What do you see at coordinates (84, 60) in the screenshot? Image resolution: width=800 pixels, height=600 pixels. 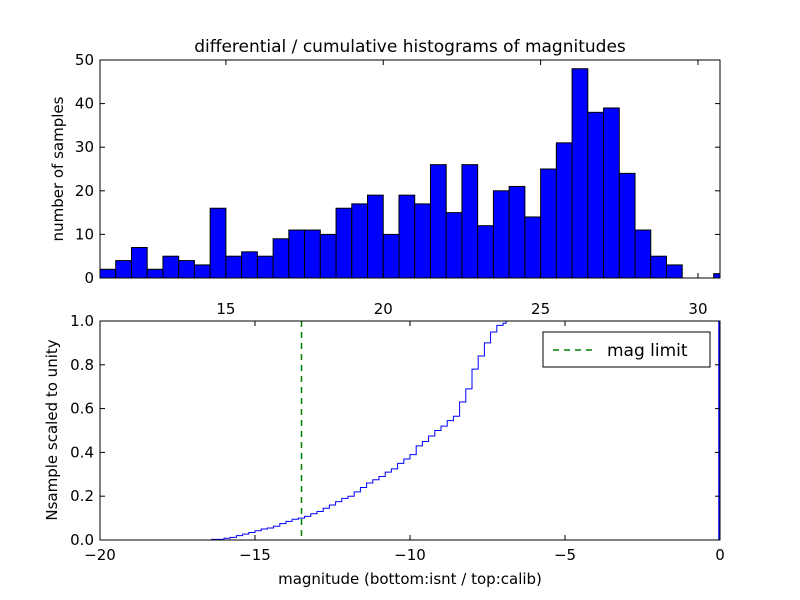 I see `top-y-tick-label: 50` at bounding box center [84, 60].